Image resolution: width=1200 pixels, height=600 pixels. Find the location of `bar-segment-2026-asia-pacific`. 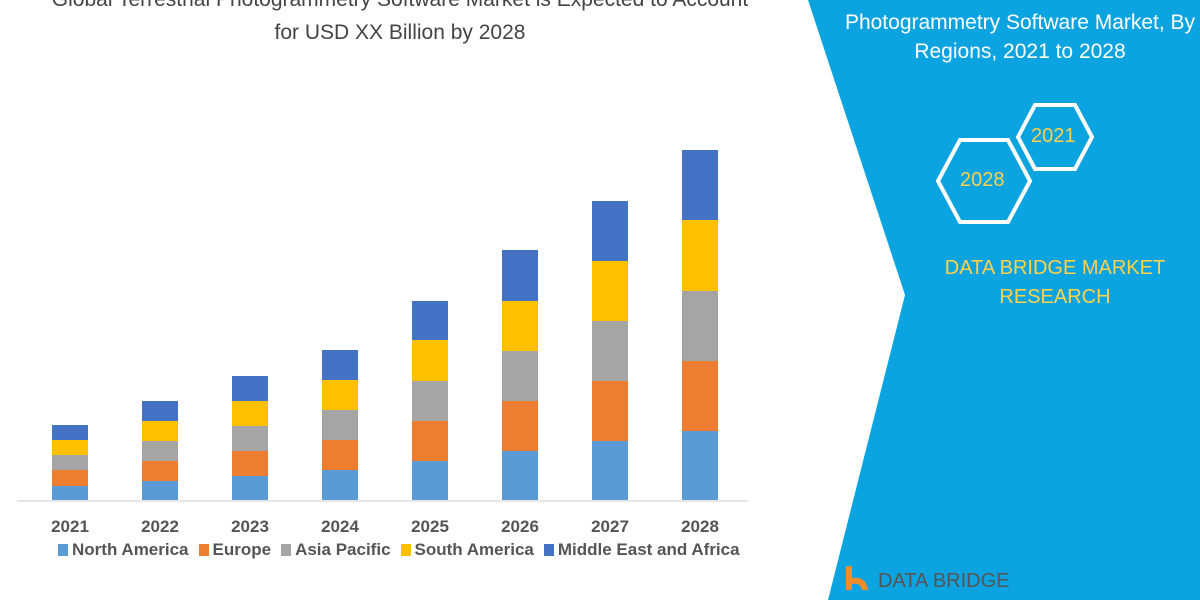

bar-segment-2026-asia-pacific is located at coordinates (520, 376).